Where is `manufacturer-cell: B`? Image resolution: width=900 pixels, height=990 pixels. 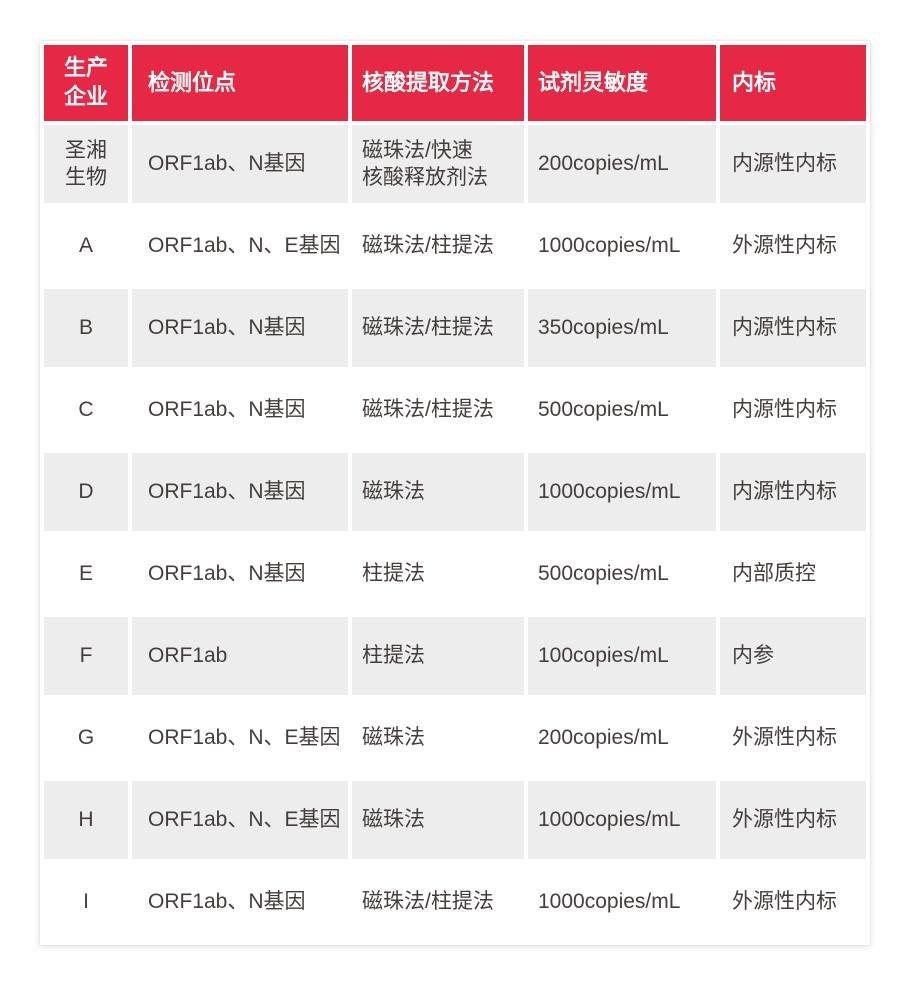 manufacturer-cell: B is located at coordinates (86, 328).